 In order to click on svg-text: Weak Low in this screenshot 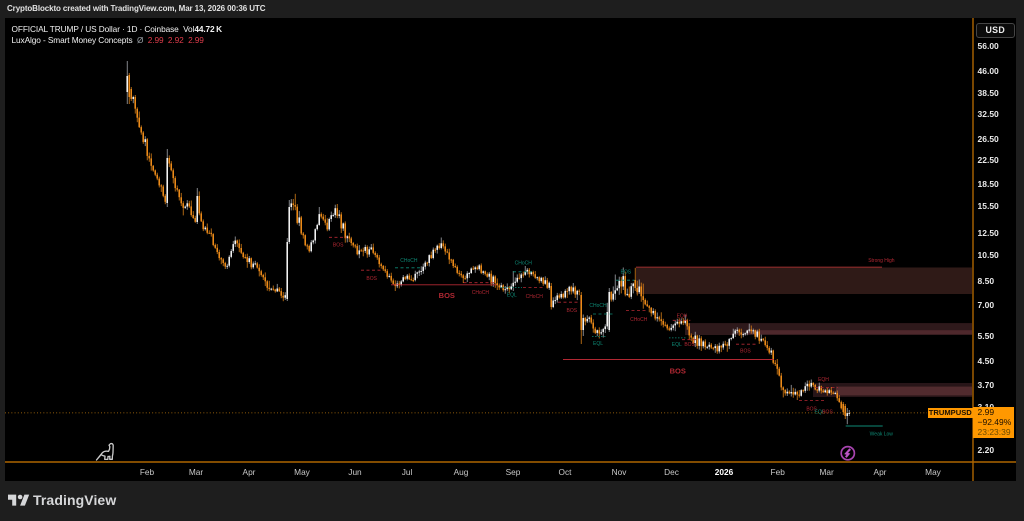, I will do `click(882, 434)`.